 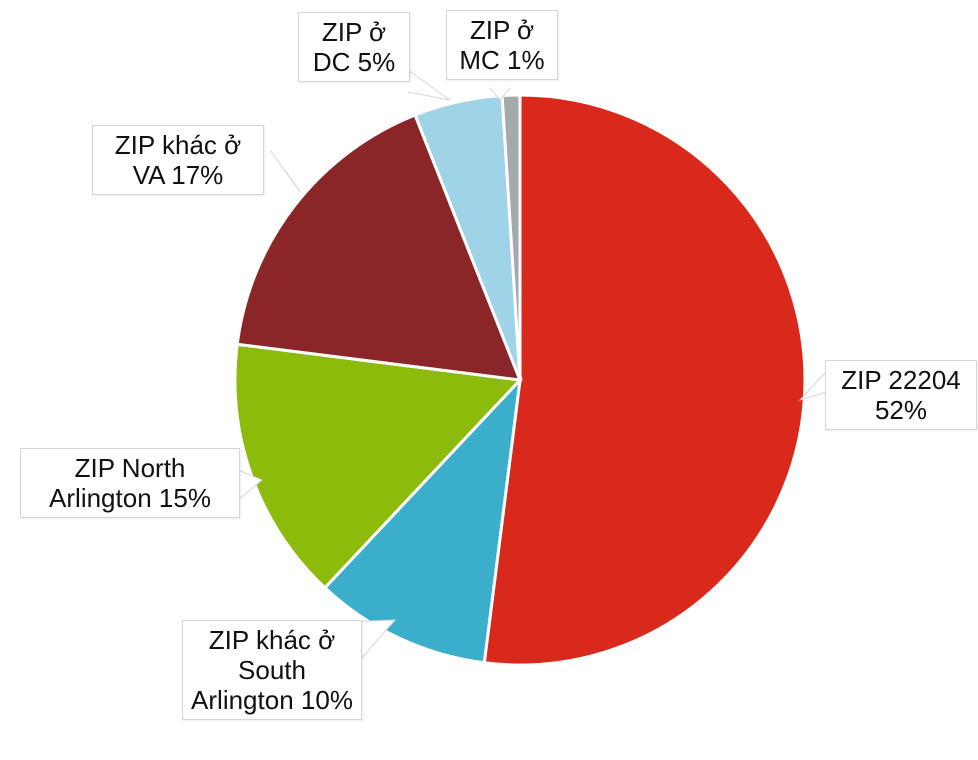 I want to click on category-name: ZIP North Arlington, so click(x=117, y=483).